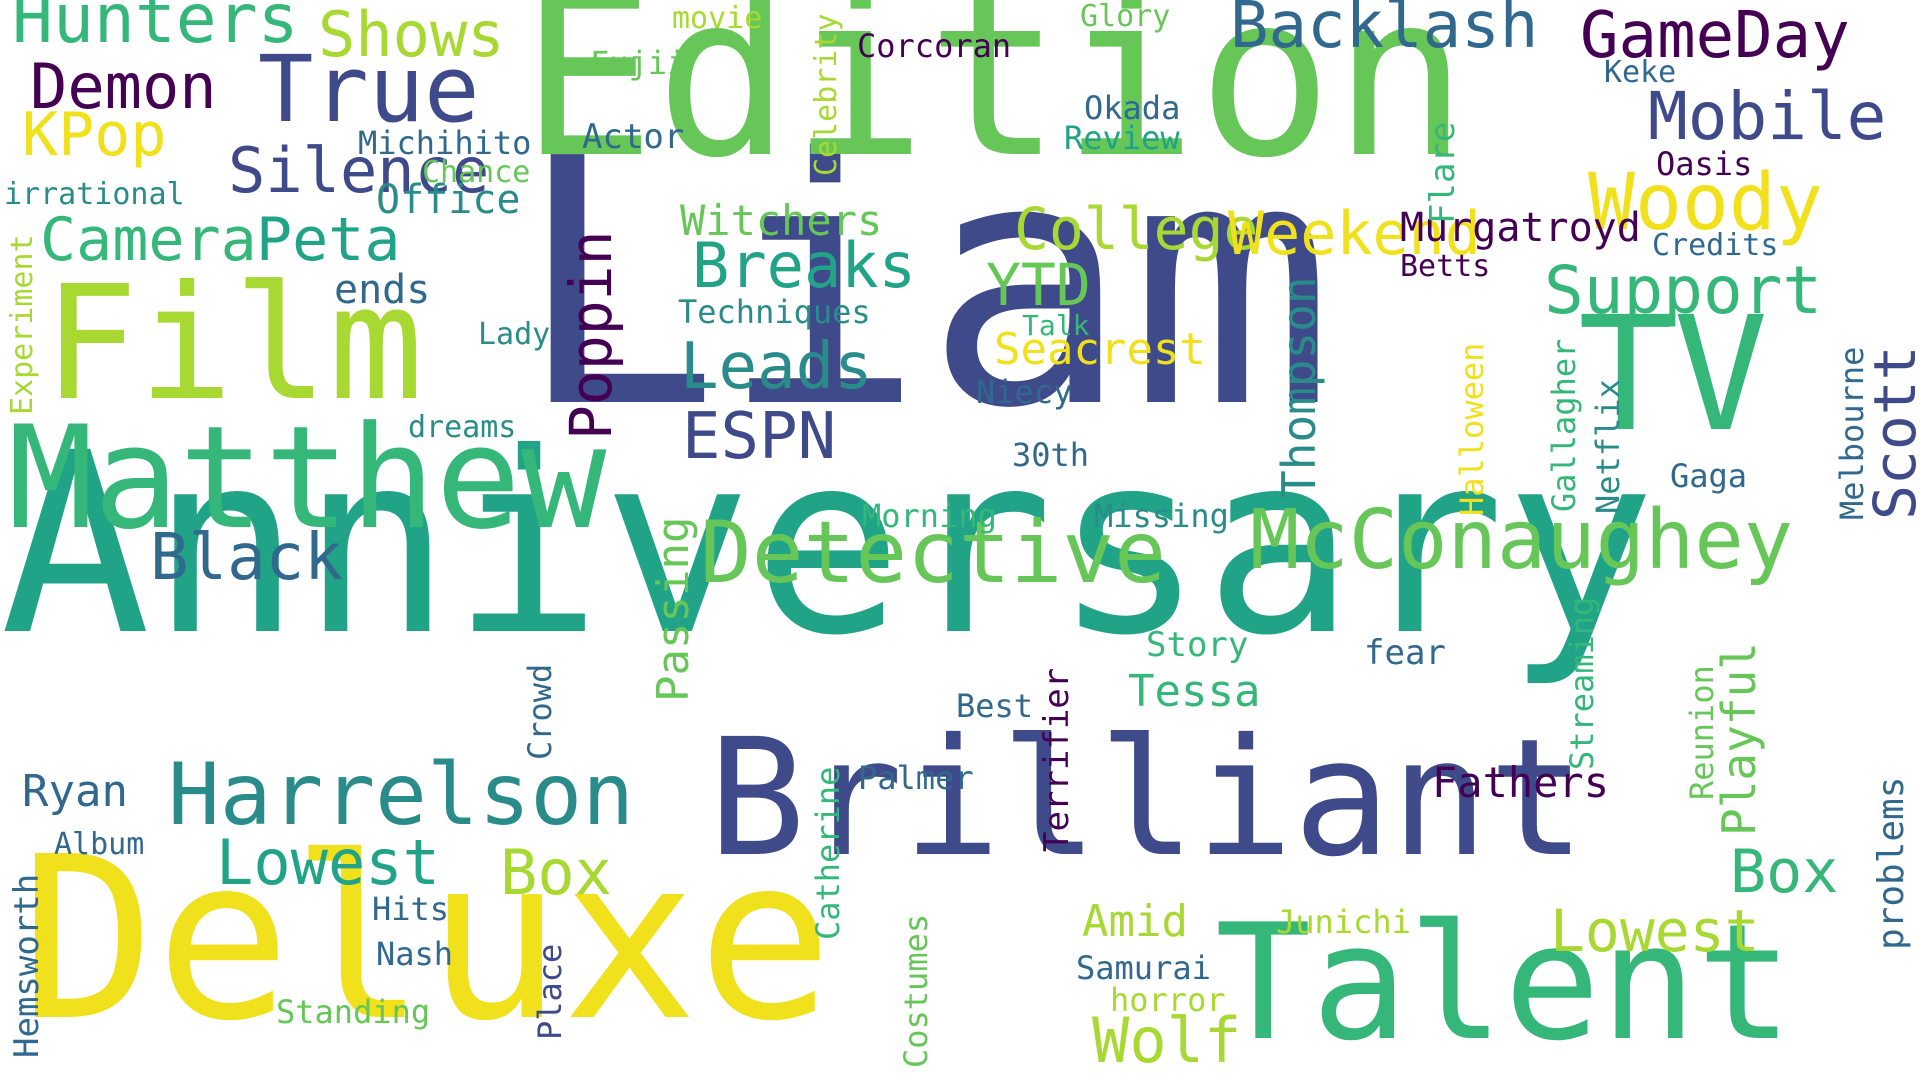 Image resolution: width=1920 pixels, height=1080 pixels. I want to click on word-junichi: Junichi, so click(1343, 922).